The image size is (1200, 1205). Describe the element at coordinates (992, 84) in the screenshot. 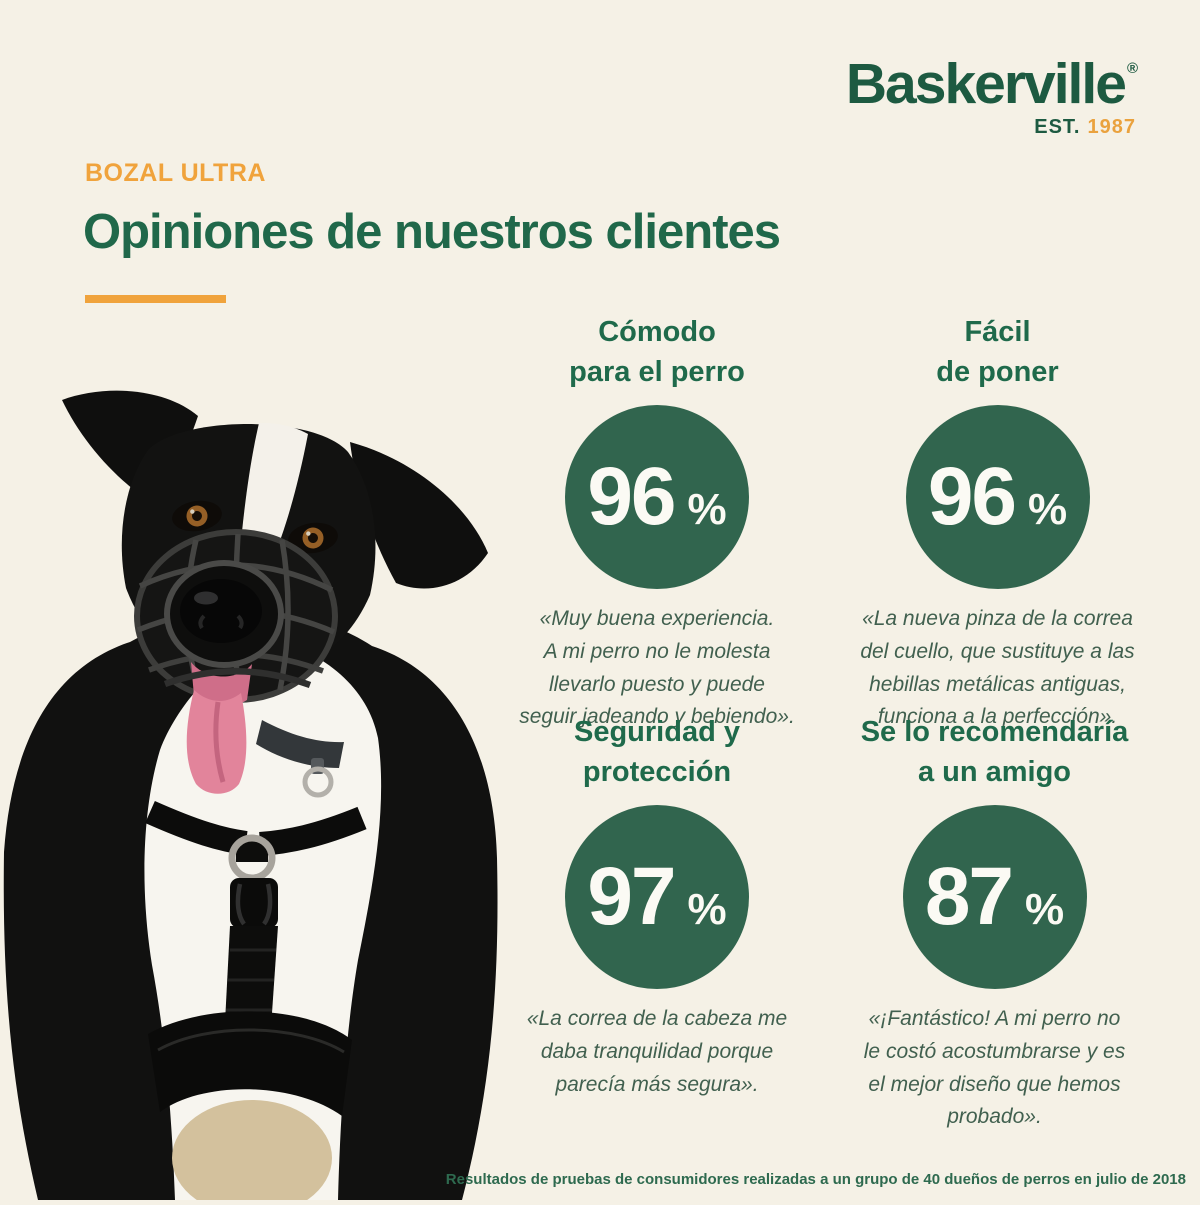

I see `brand-name: Baskerville ®` at that location.